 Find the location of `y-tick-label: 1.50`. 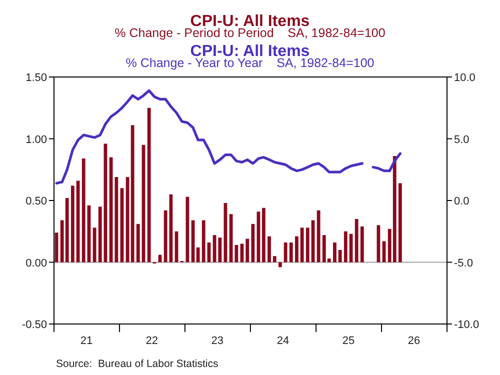

y-tick-label: 1.50 is located at coordinates (36, 78).